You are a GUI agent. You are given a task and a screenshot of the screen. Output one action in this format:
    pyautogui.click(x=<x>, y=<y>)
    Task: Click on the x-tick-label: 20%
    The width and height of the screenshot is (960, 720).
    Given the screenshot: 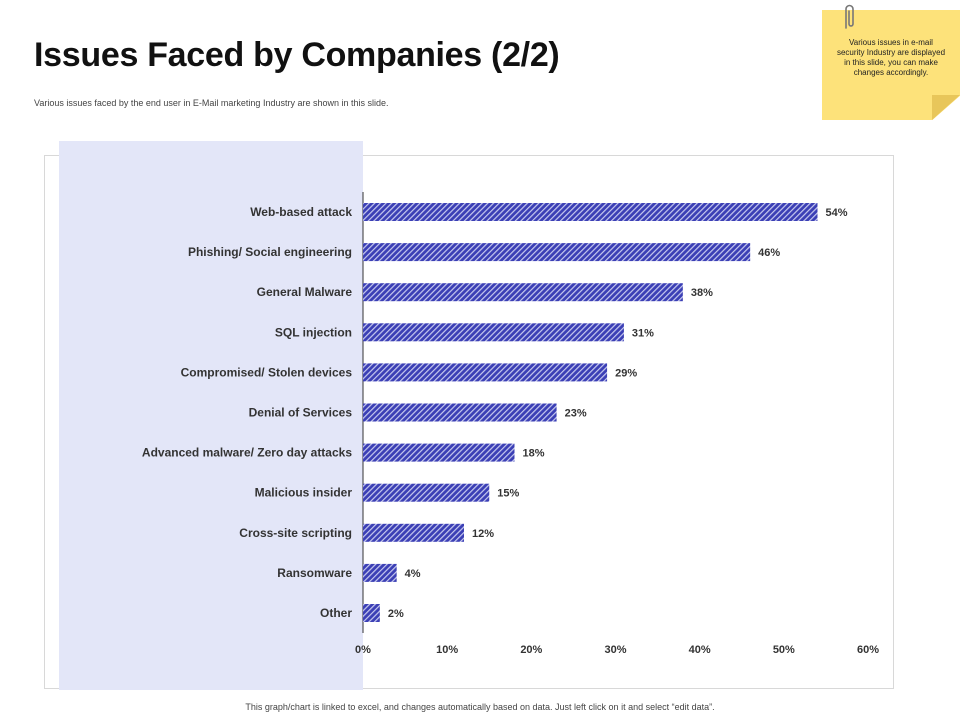 What is the action you would take?
    pyautogui.click(x=531, y=650)
    